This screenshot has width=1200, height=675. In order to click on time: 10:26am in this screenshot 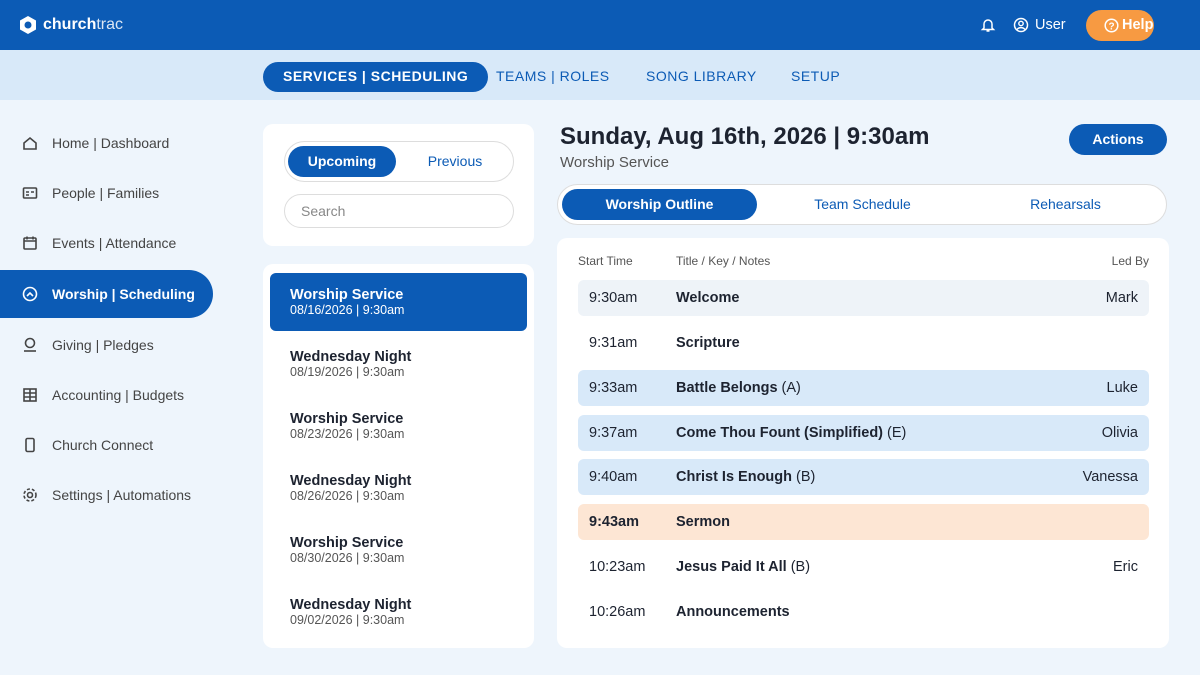, I will do `click(617, 612)`.